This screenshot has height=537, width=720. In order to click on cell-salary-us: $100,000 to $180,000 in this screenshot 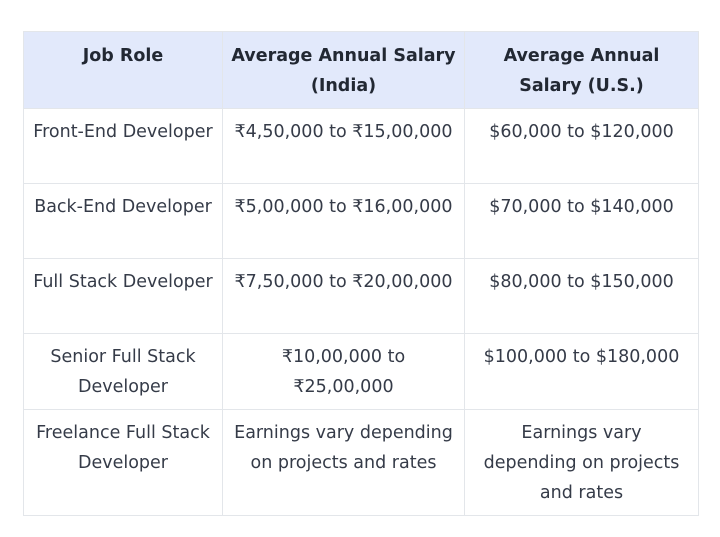, I will do `click(581, 371)`.